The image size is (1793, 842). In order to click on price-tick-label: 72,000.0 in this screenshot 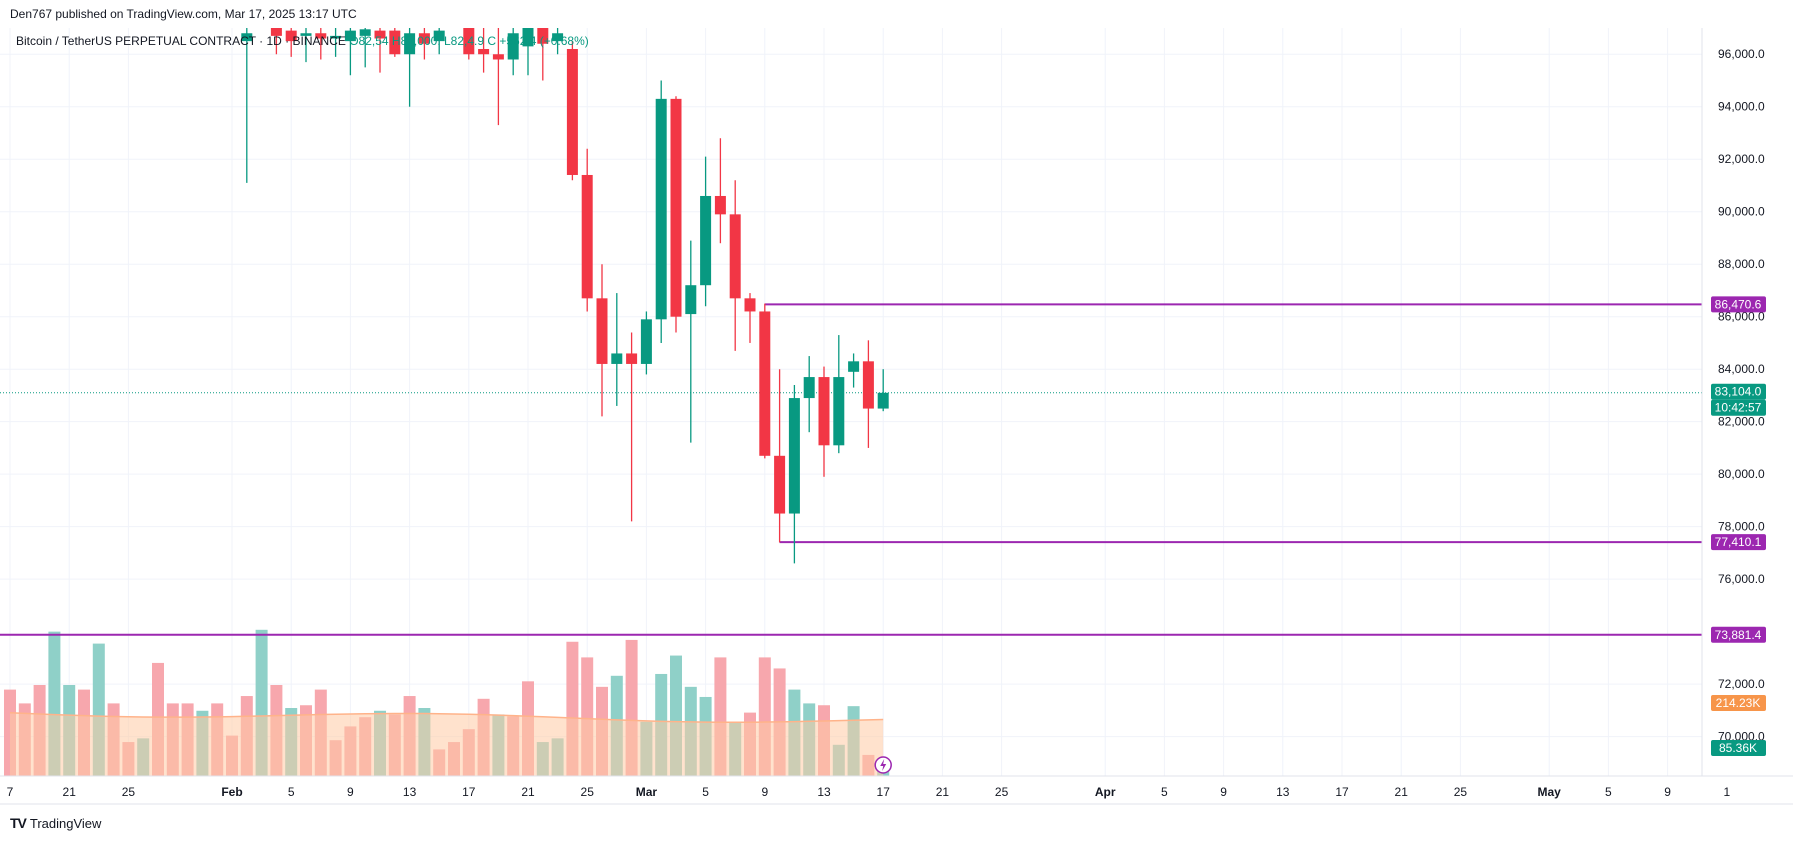, I will do `click(1741, 684)`.